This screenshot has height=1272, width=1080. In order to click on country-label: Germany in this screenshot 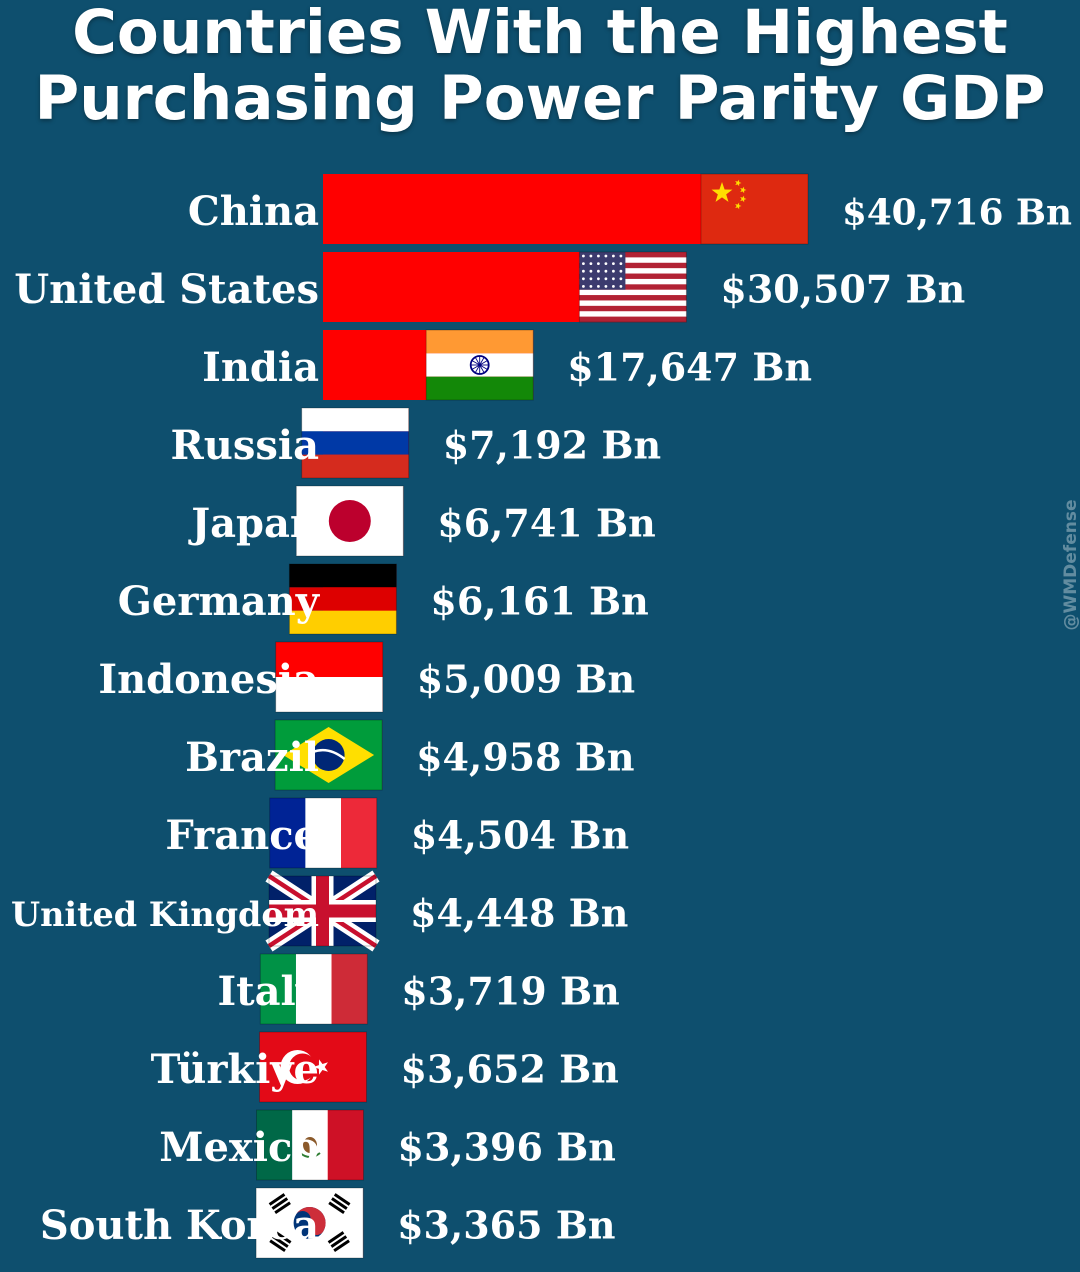, I will do `click(219, 601)`.